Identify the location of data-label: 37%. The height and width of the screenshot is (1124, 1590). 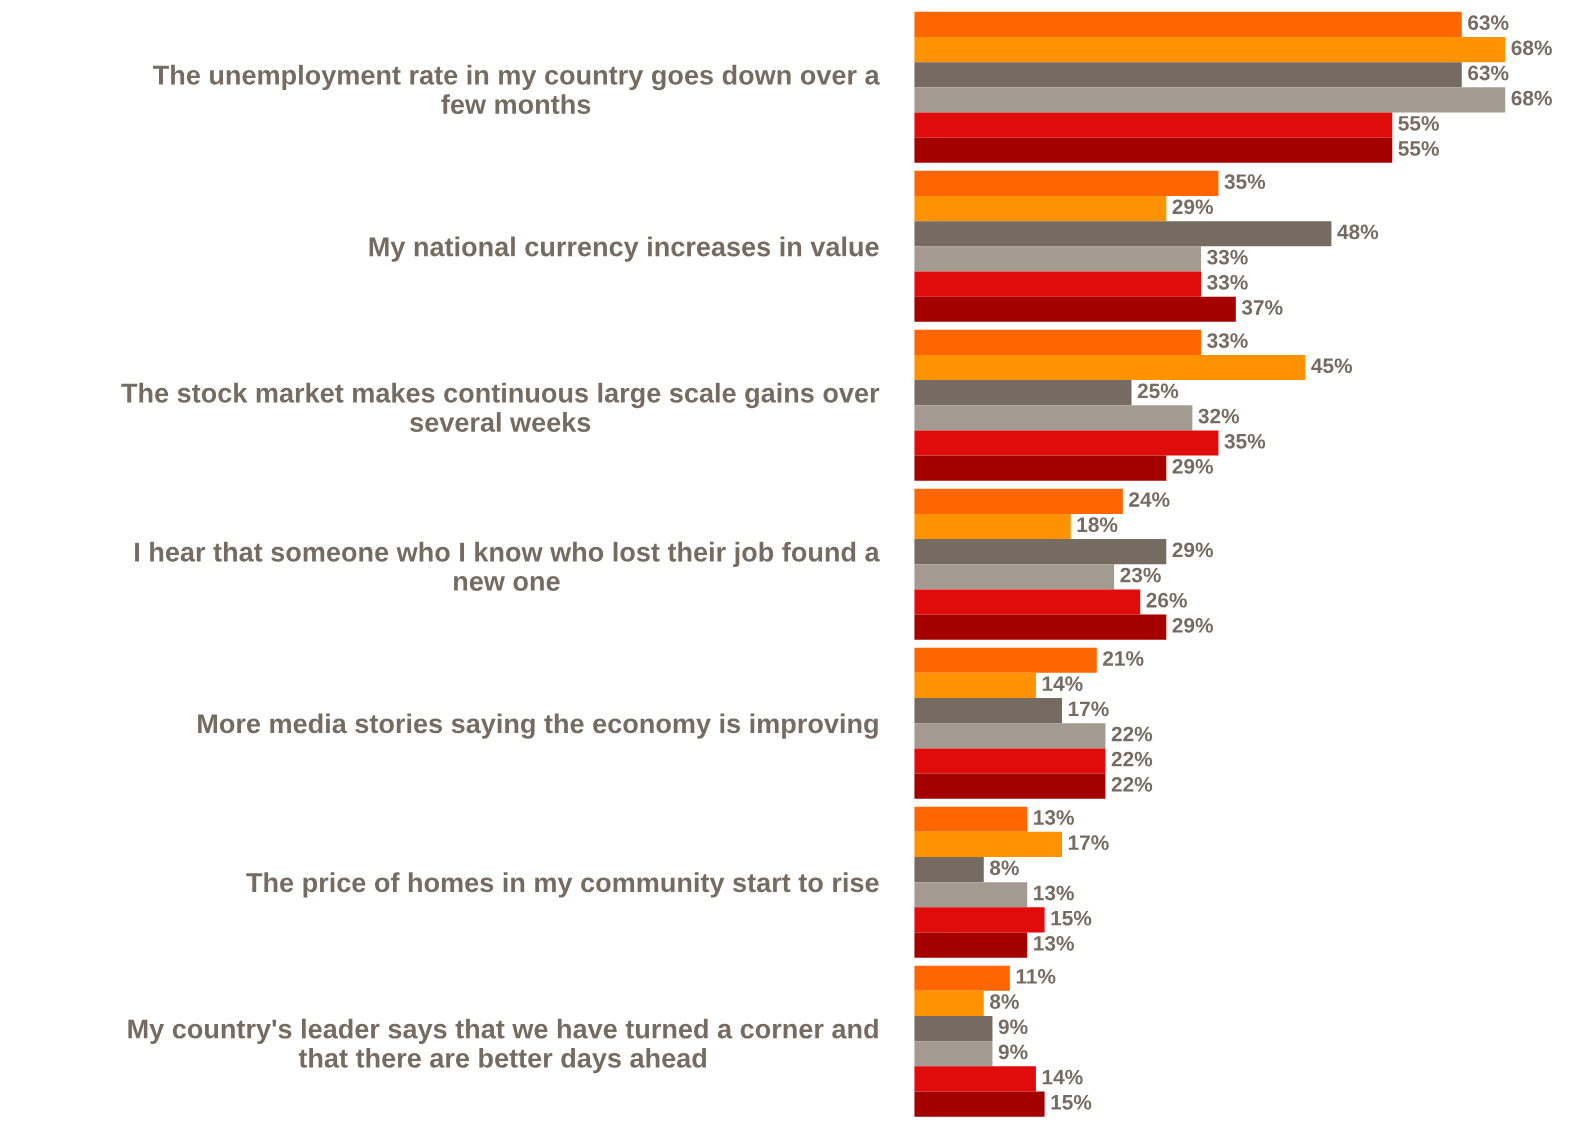
(1262, 307).